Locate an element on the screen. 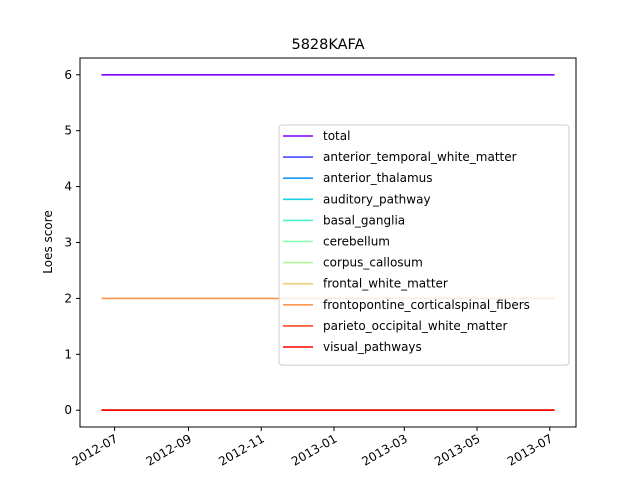 The height and width of the screenshot is (480, 640). chart-title: 5828KAFA is located at coordinates (327, 45).